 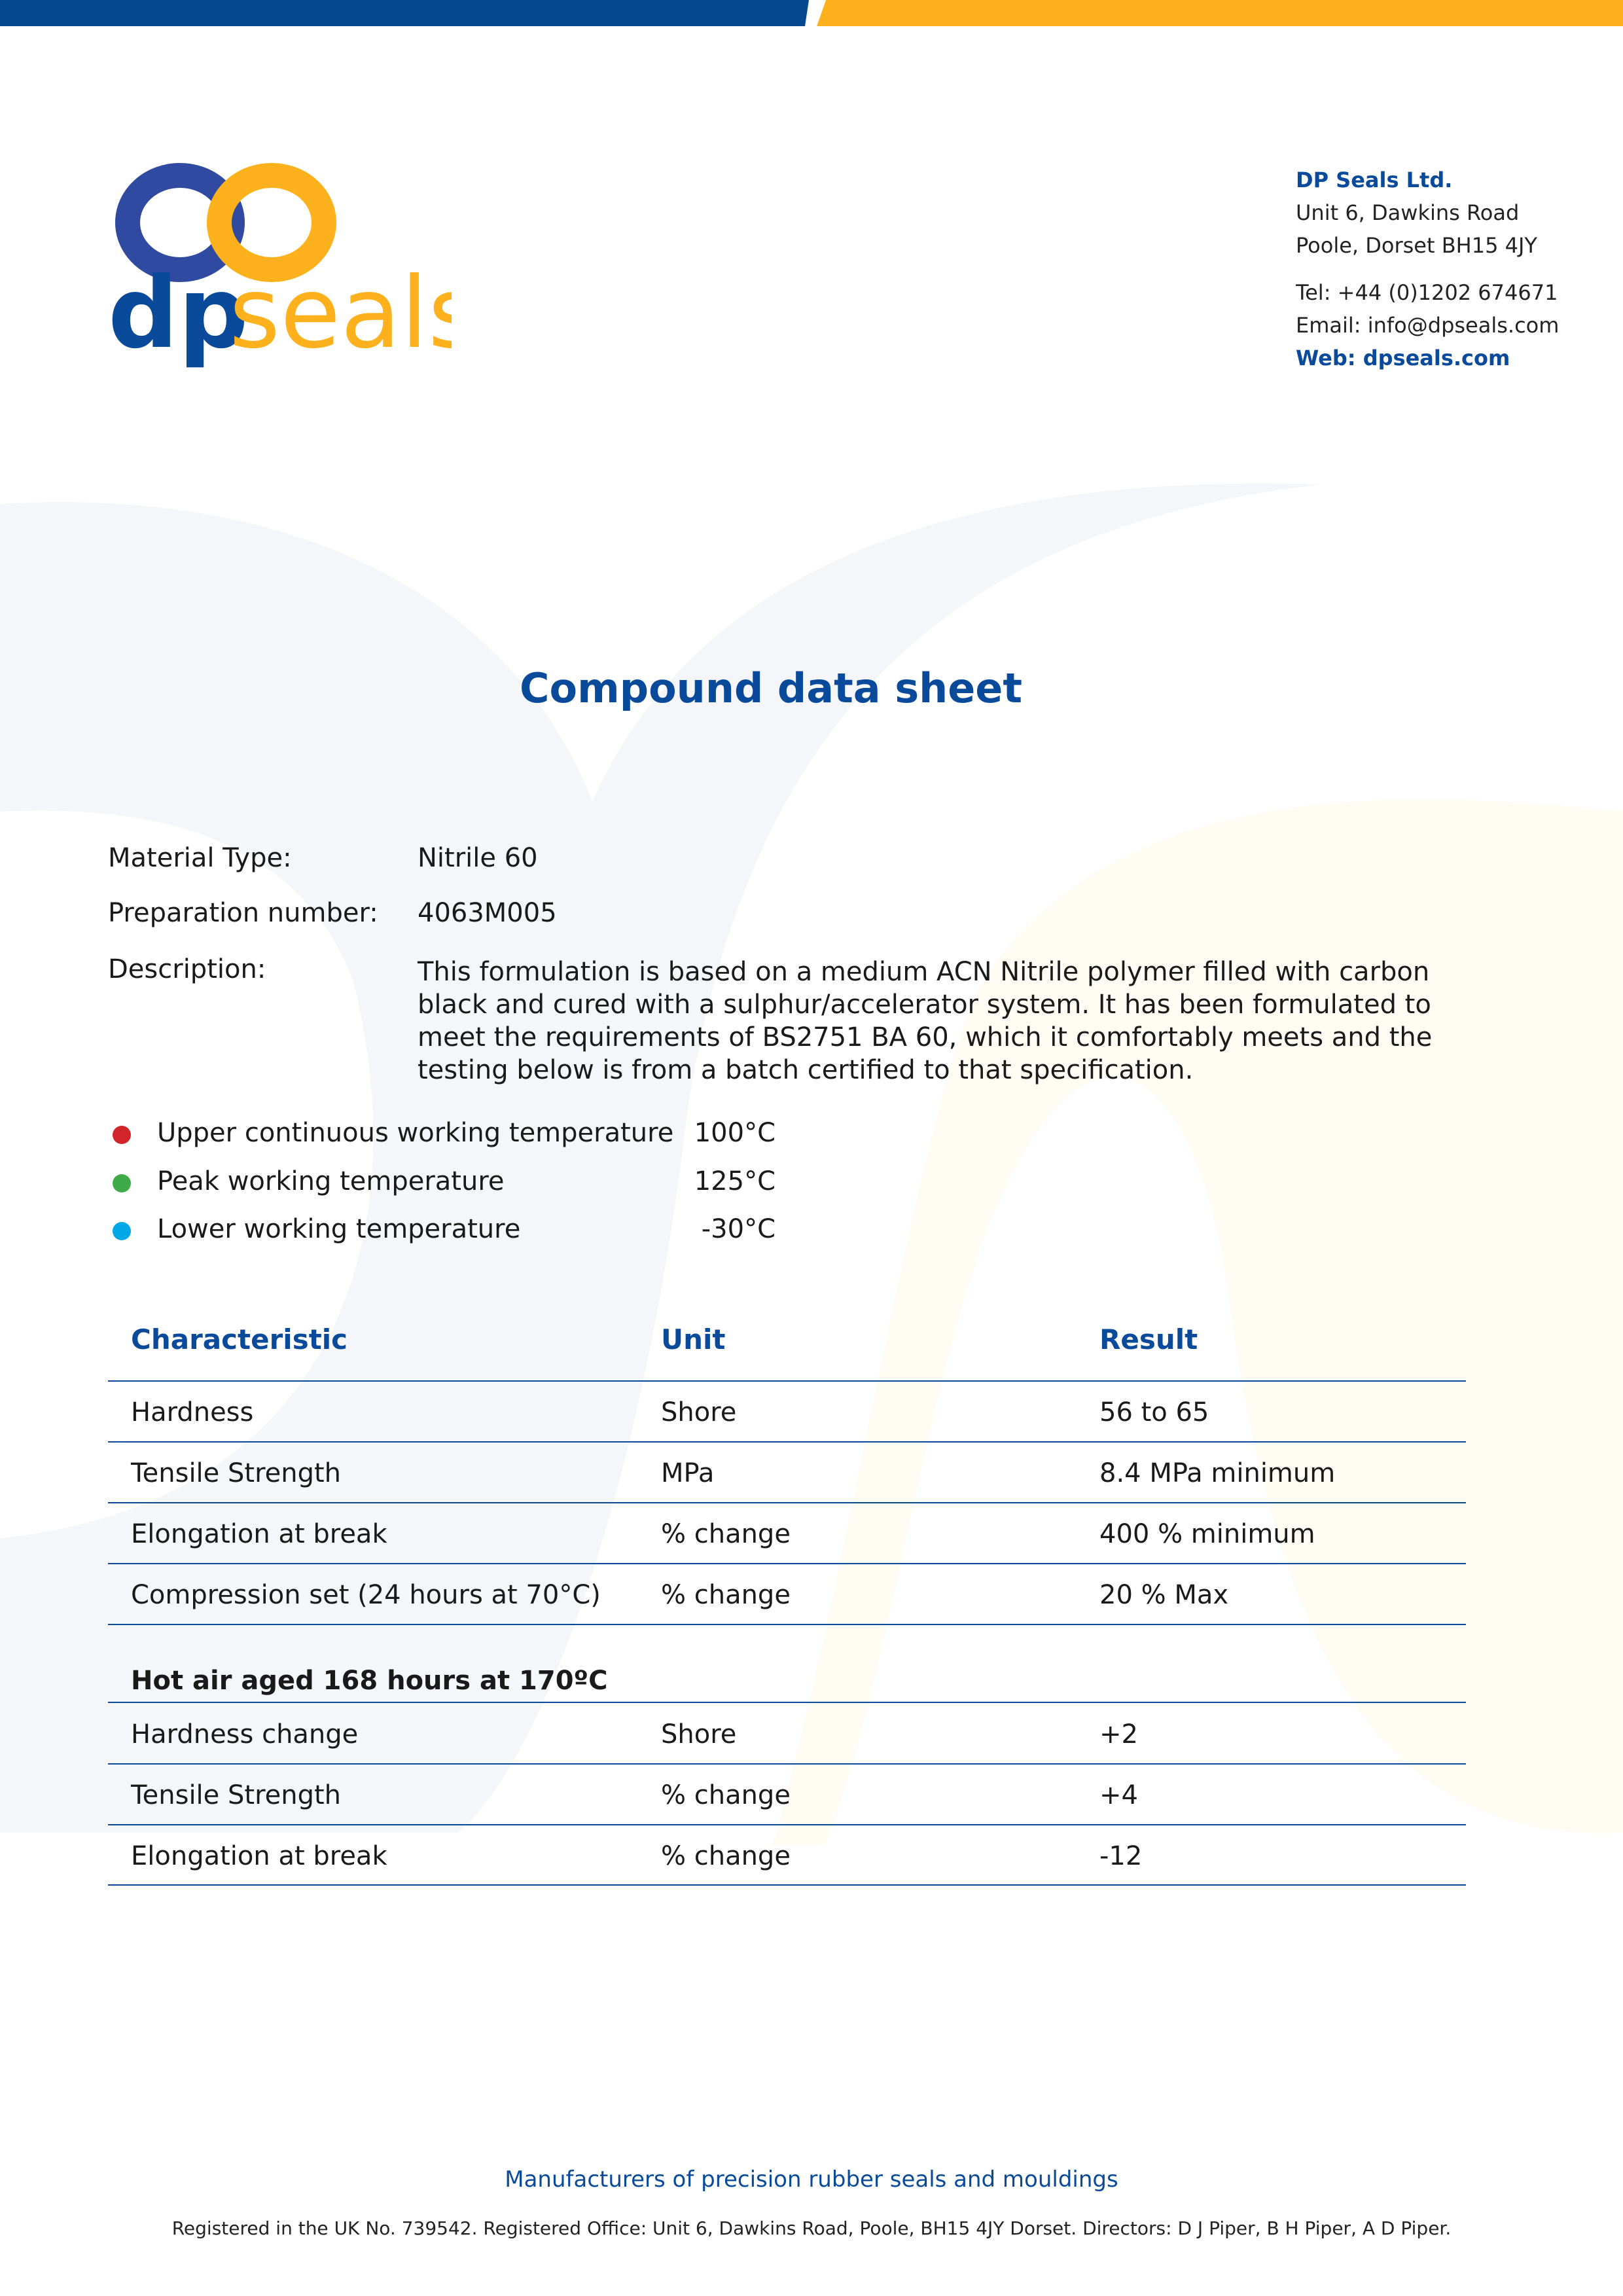 What do you see at coordinates (243, 913) in the screenshot?
I see `preparation-number-label: Preparation number:` at bounding box center [243, 913].